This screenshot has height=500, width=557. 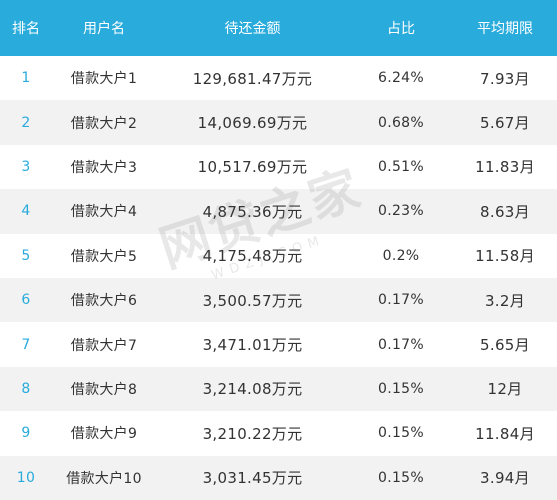 I want to click on table-row: 2 借款大户2 14,069.69万元 0.68% 5.67月, so click(x=278, y=122).